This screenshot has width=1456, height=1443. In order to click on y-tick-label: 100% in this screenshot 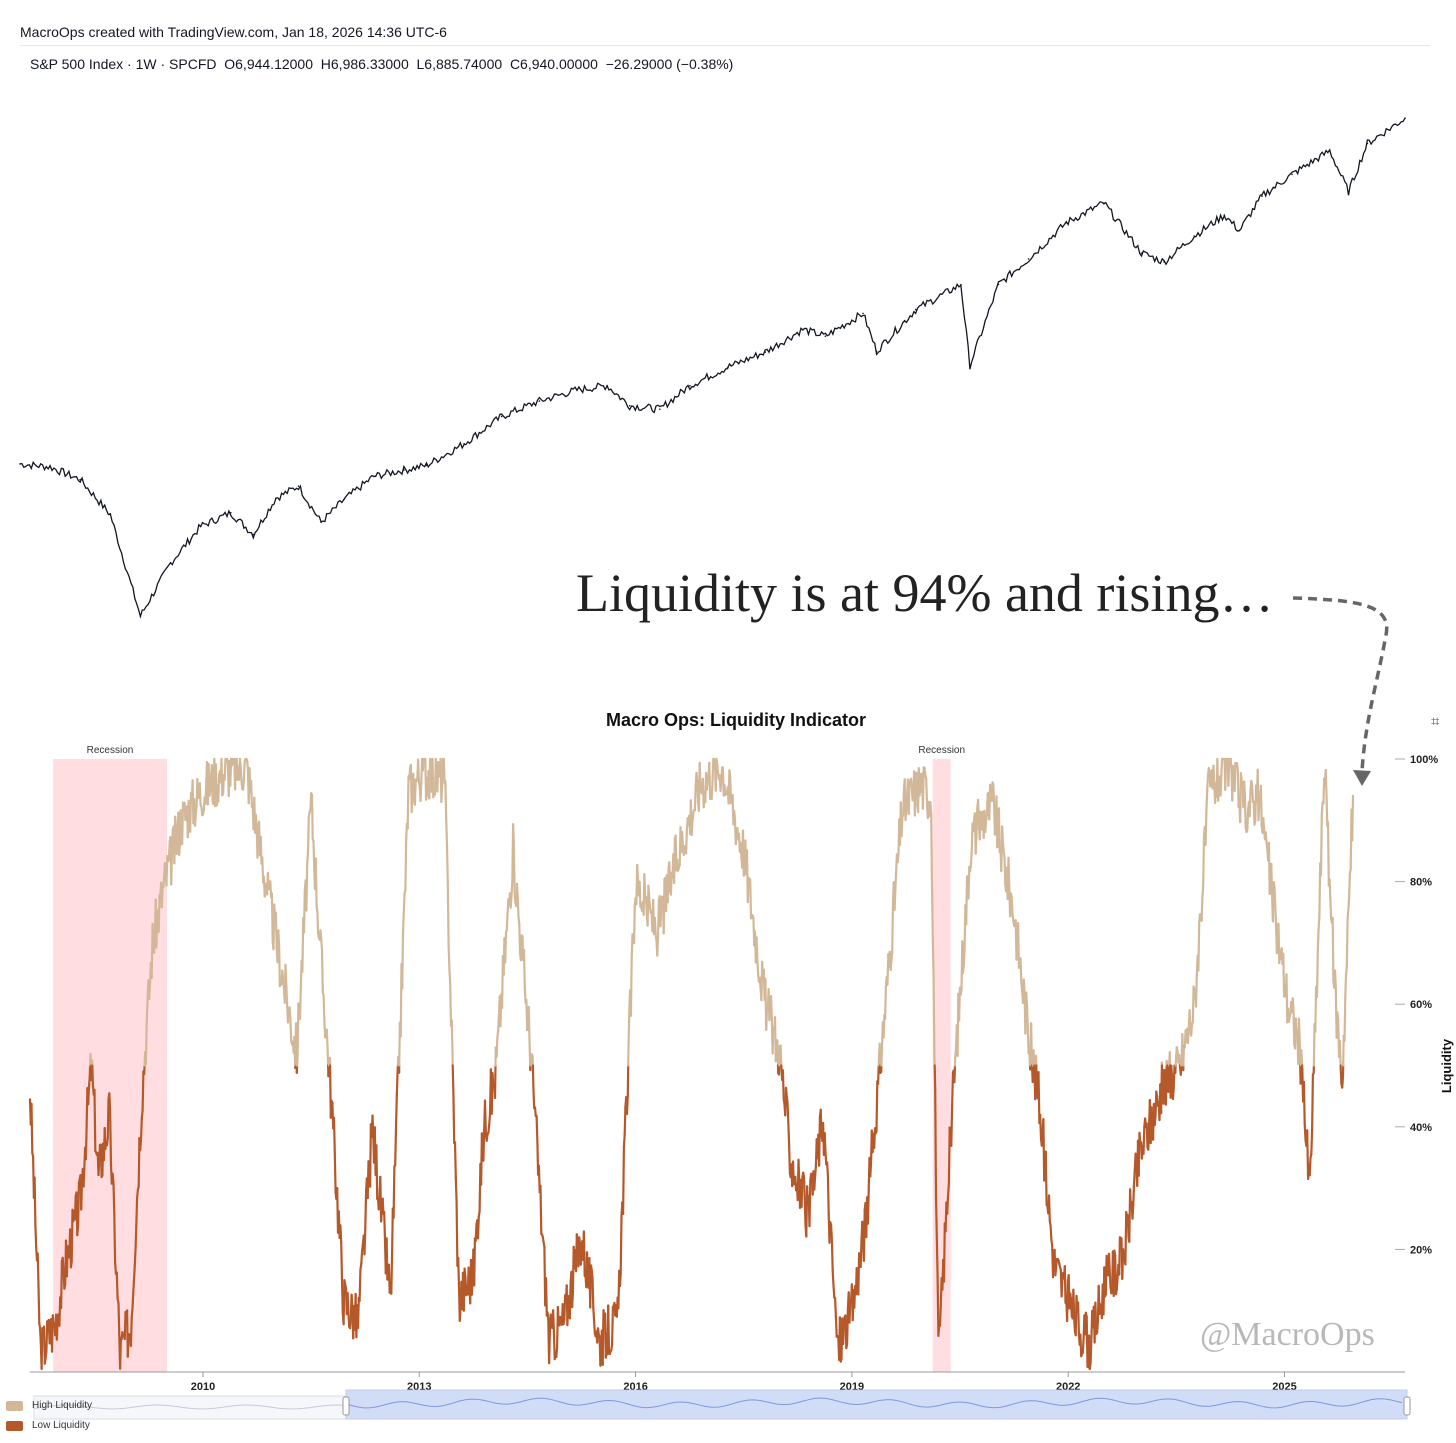, I will do `click(1424, 760)`.